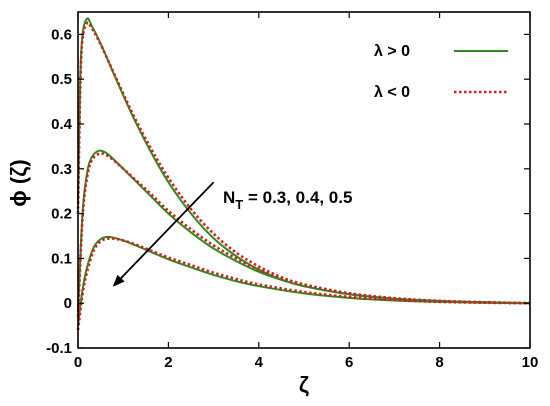 This screenshot has width=550, height=406. What do you see at coordinates (349, 362) in the screenshot?
I see `x-tick-label-3: 6` at bounding box center [349, 362].